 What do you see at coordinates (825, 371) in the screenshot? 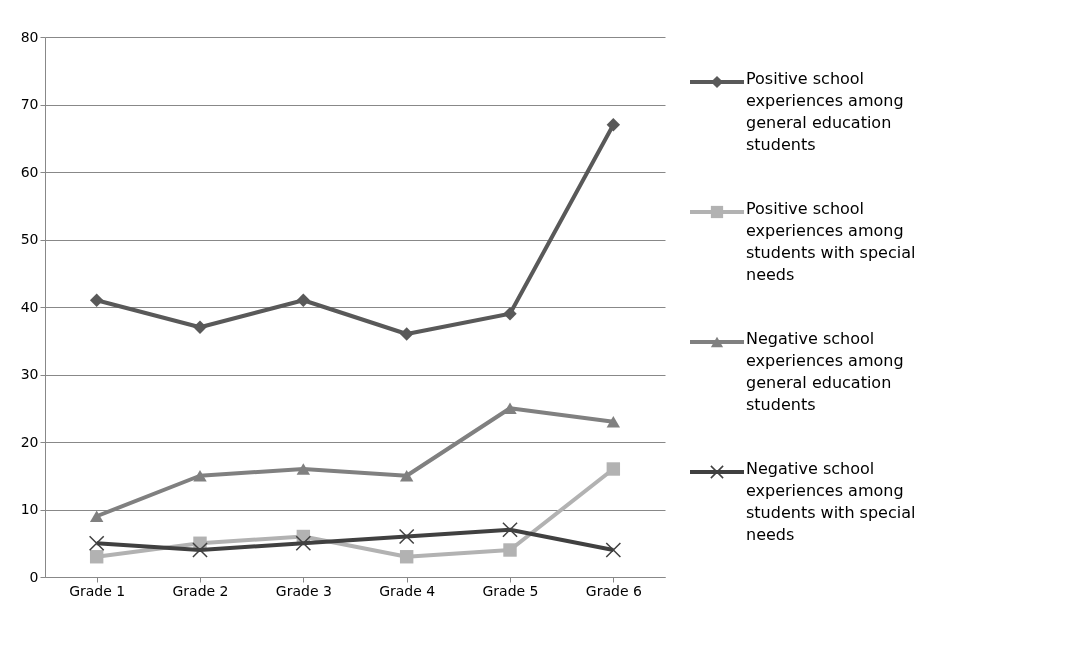
I see `legend-label: Negative school experiences among general education students` at bounding box center [825, 371].